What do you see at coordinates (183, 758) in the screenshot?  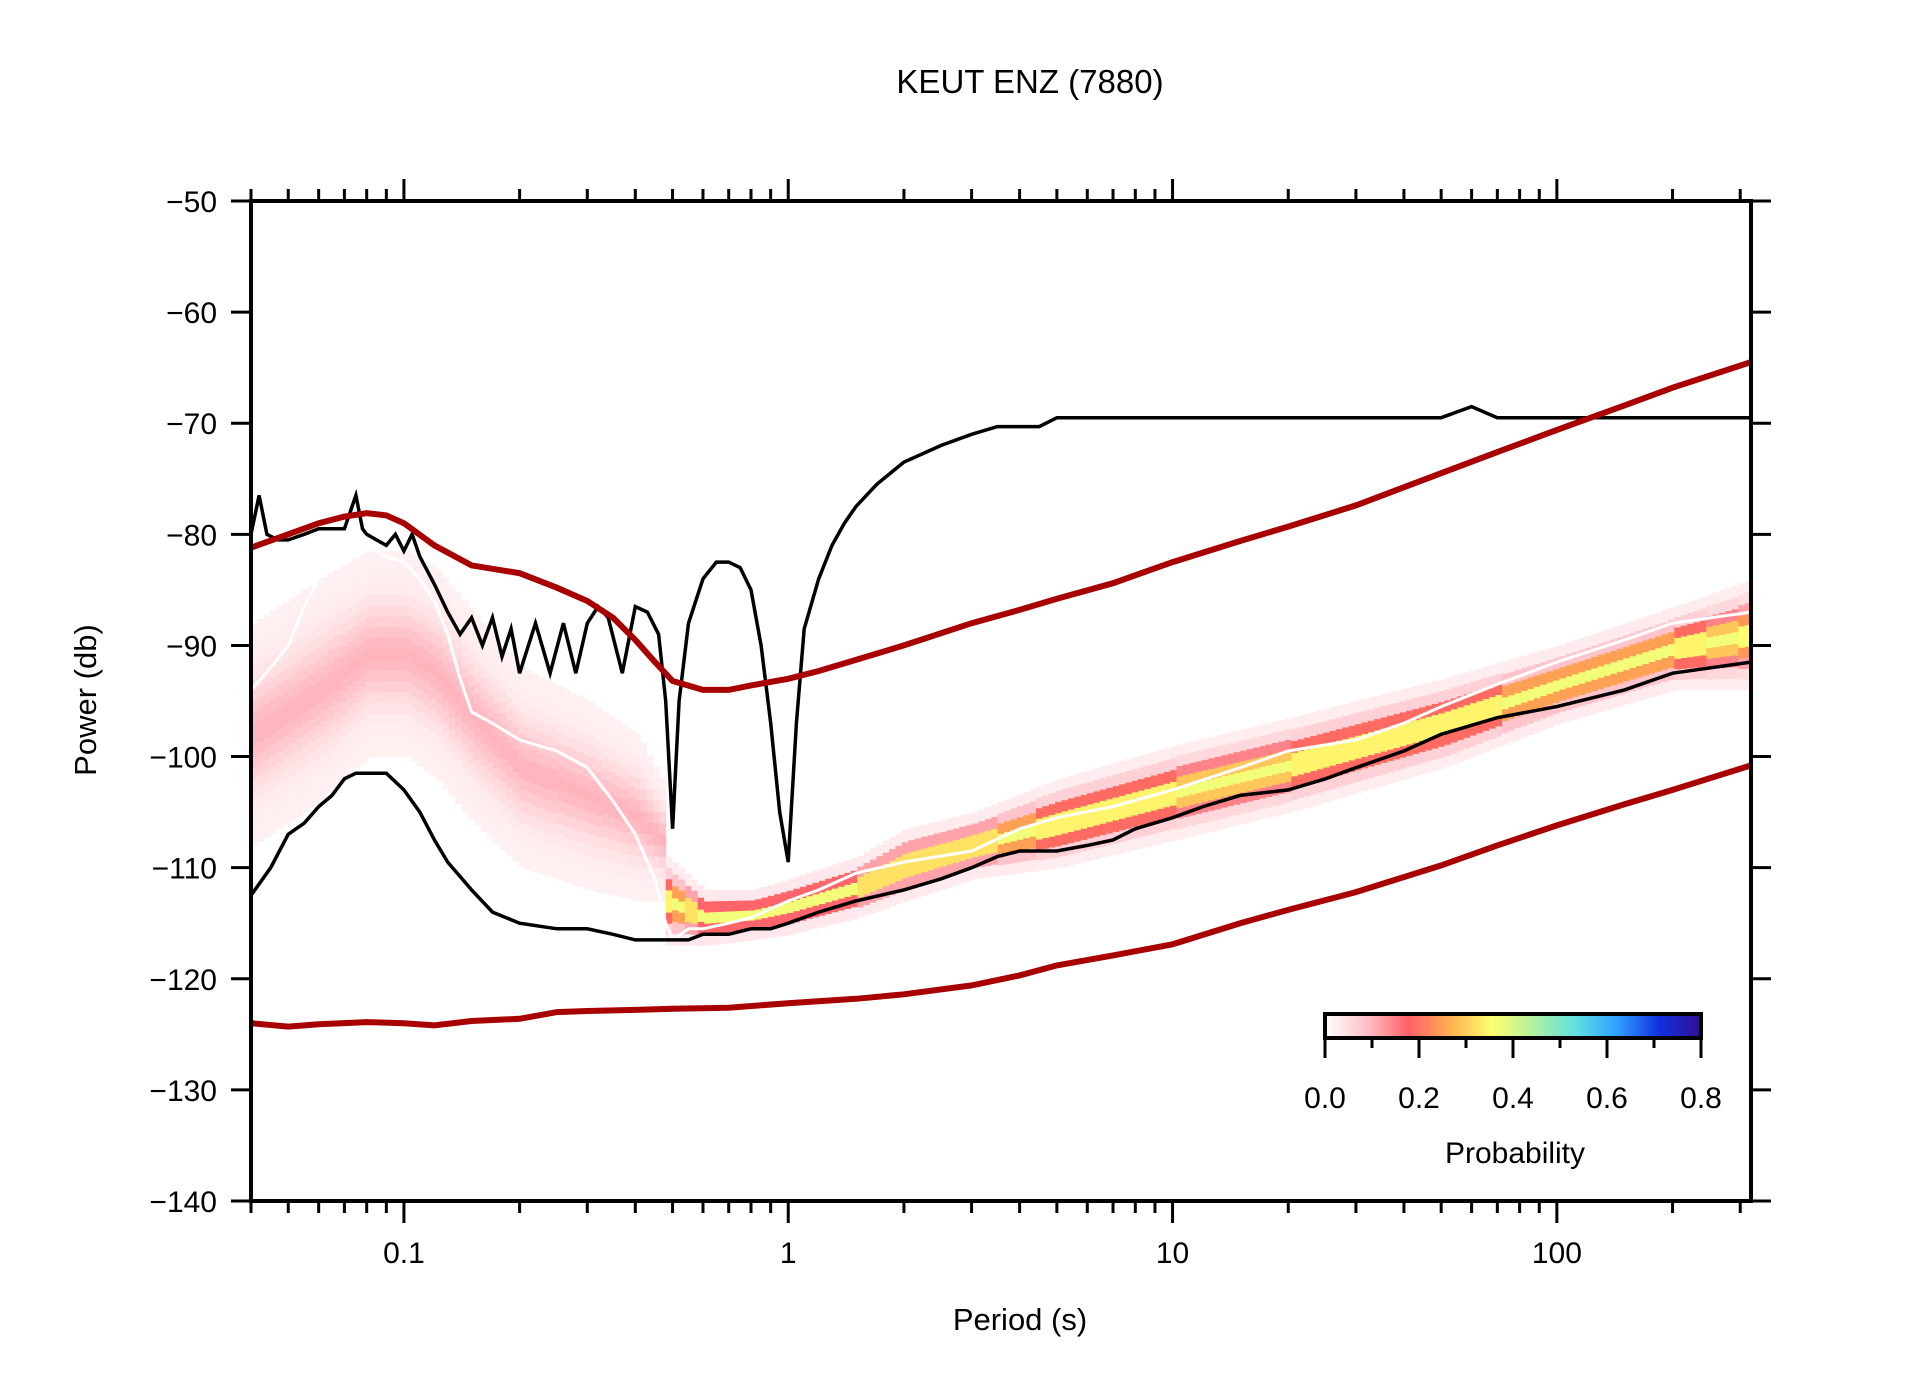 I see `y-tick-label: −100` at bounding box center [183, 758].